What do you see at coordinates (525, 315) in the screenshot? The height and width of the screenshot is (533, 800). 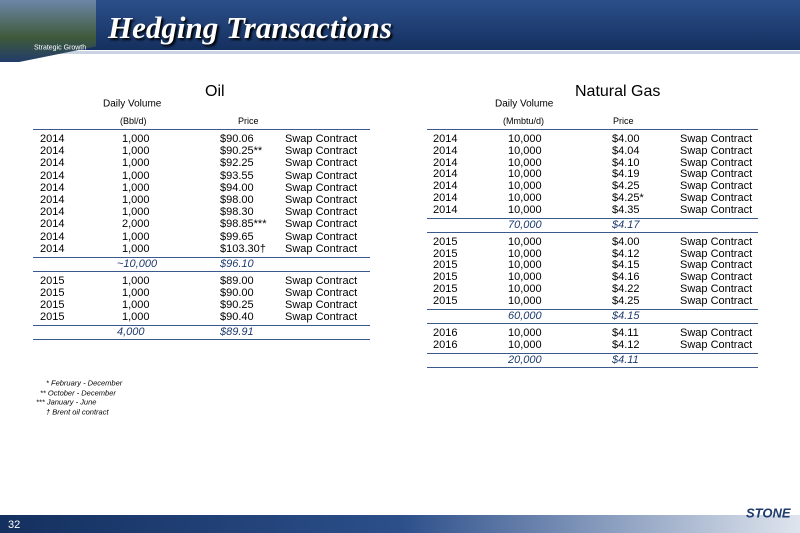 I see `total-volume: 60,000` at bounding box center [525, 315].